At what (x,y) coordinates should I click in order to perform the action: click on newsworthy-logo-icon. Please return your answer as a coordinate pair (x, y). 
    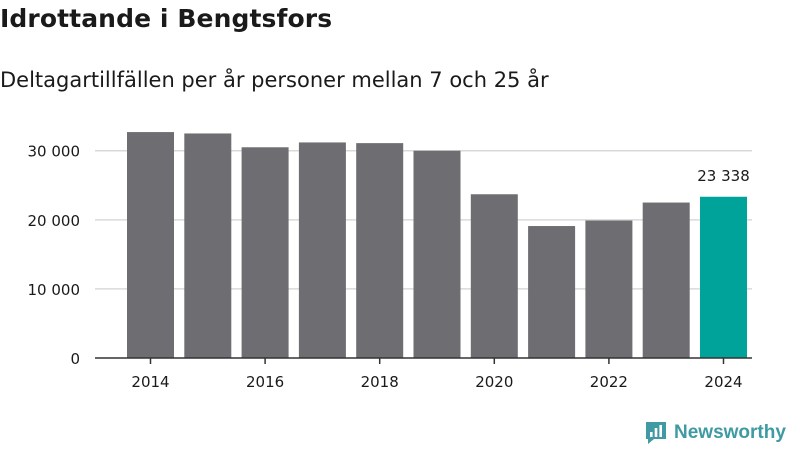
    Looking at the image, I should click on (656, 433).